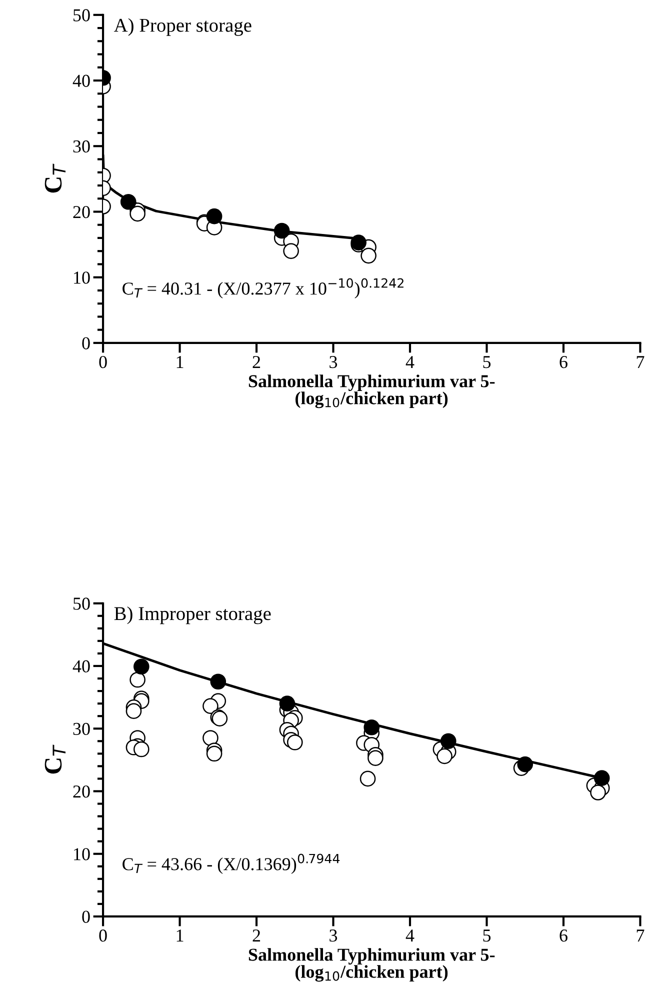  Describe the element at coordinates (192, 615) in the screenshot. I see `chart-title: B) Improper storage` at that location.